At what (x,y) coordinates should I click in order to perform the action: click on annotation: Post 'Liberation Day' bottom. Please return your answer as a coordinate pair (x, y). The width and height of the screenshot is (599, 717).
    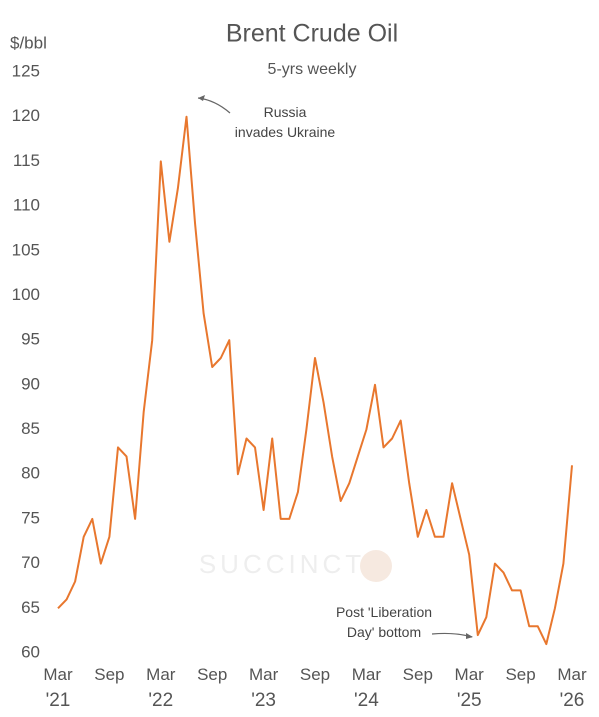
    Looking at the image, I should click on (384, 622).